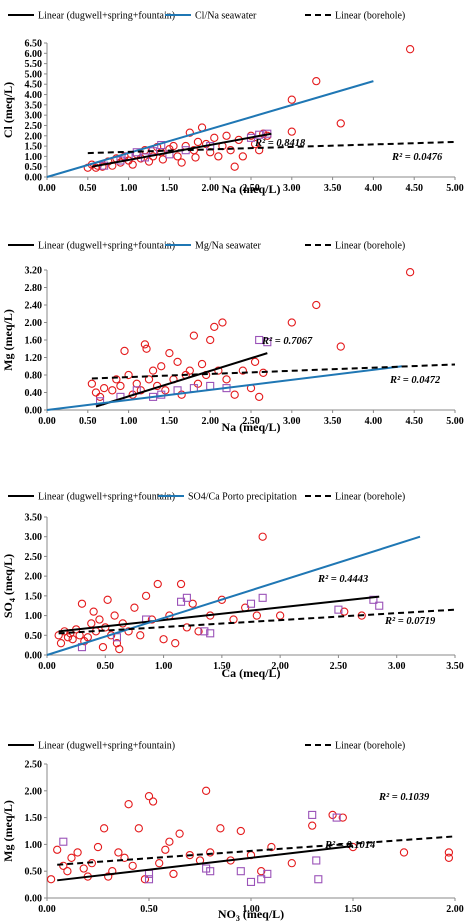  I want to click on y-tick-label: 3.20, so click(34, 271).